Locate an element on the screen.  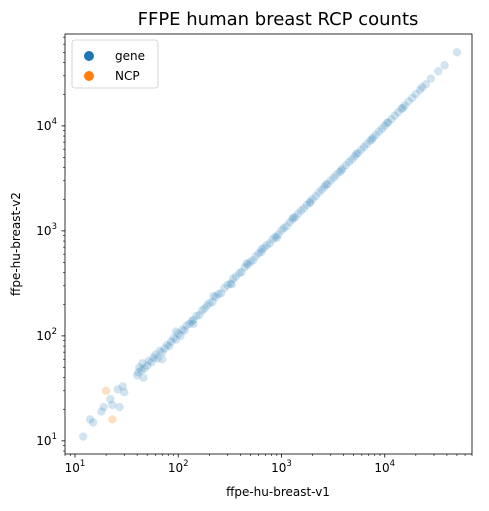
x-tick-label: 10² is located at coordinates (178, 467).